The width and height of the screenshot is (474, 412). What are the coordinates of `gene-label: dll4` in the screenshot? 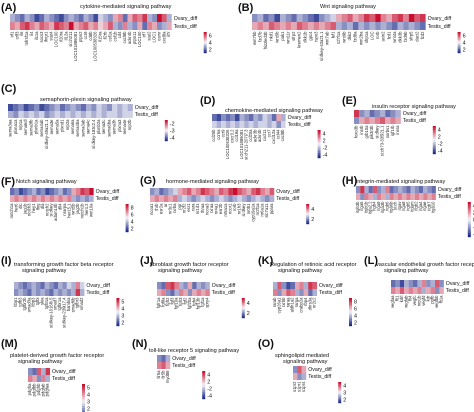 It's located at (59, 206).